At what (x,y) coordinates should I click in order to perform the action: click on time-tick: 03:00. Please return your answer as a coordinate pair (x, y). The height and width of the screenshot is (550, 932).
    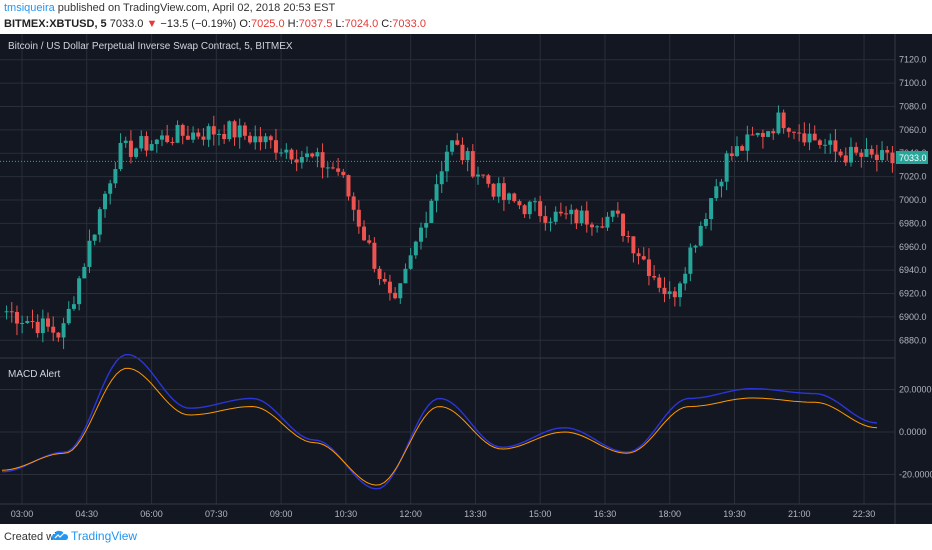
    Looking at the image, I should click on (22, 514).